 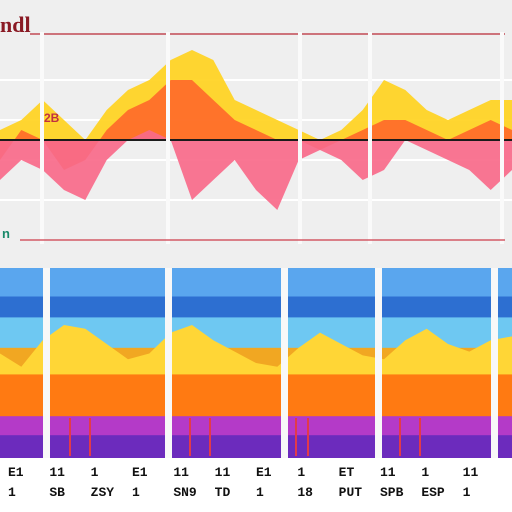 I want to click on tick-label-7: 1, so click(x=301, y=472).